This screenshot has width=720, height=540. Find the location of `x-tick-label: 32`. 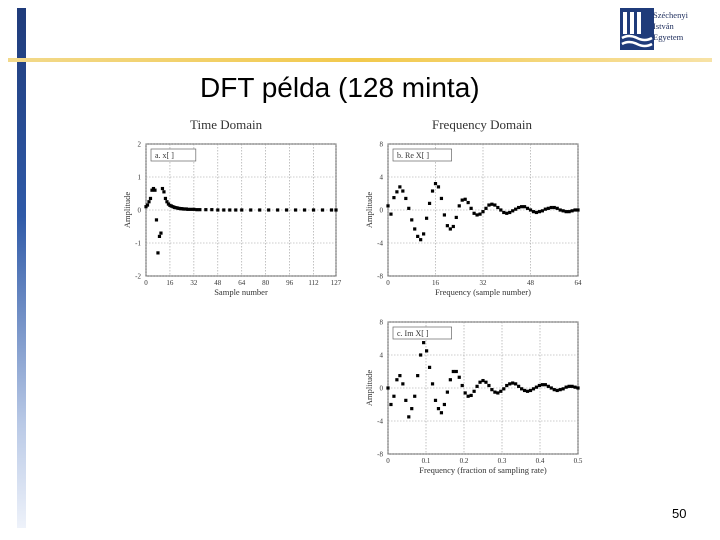

x-tick-label: 32 is located at coordinates (194, 283).